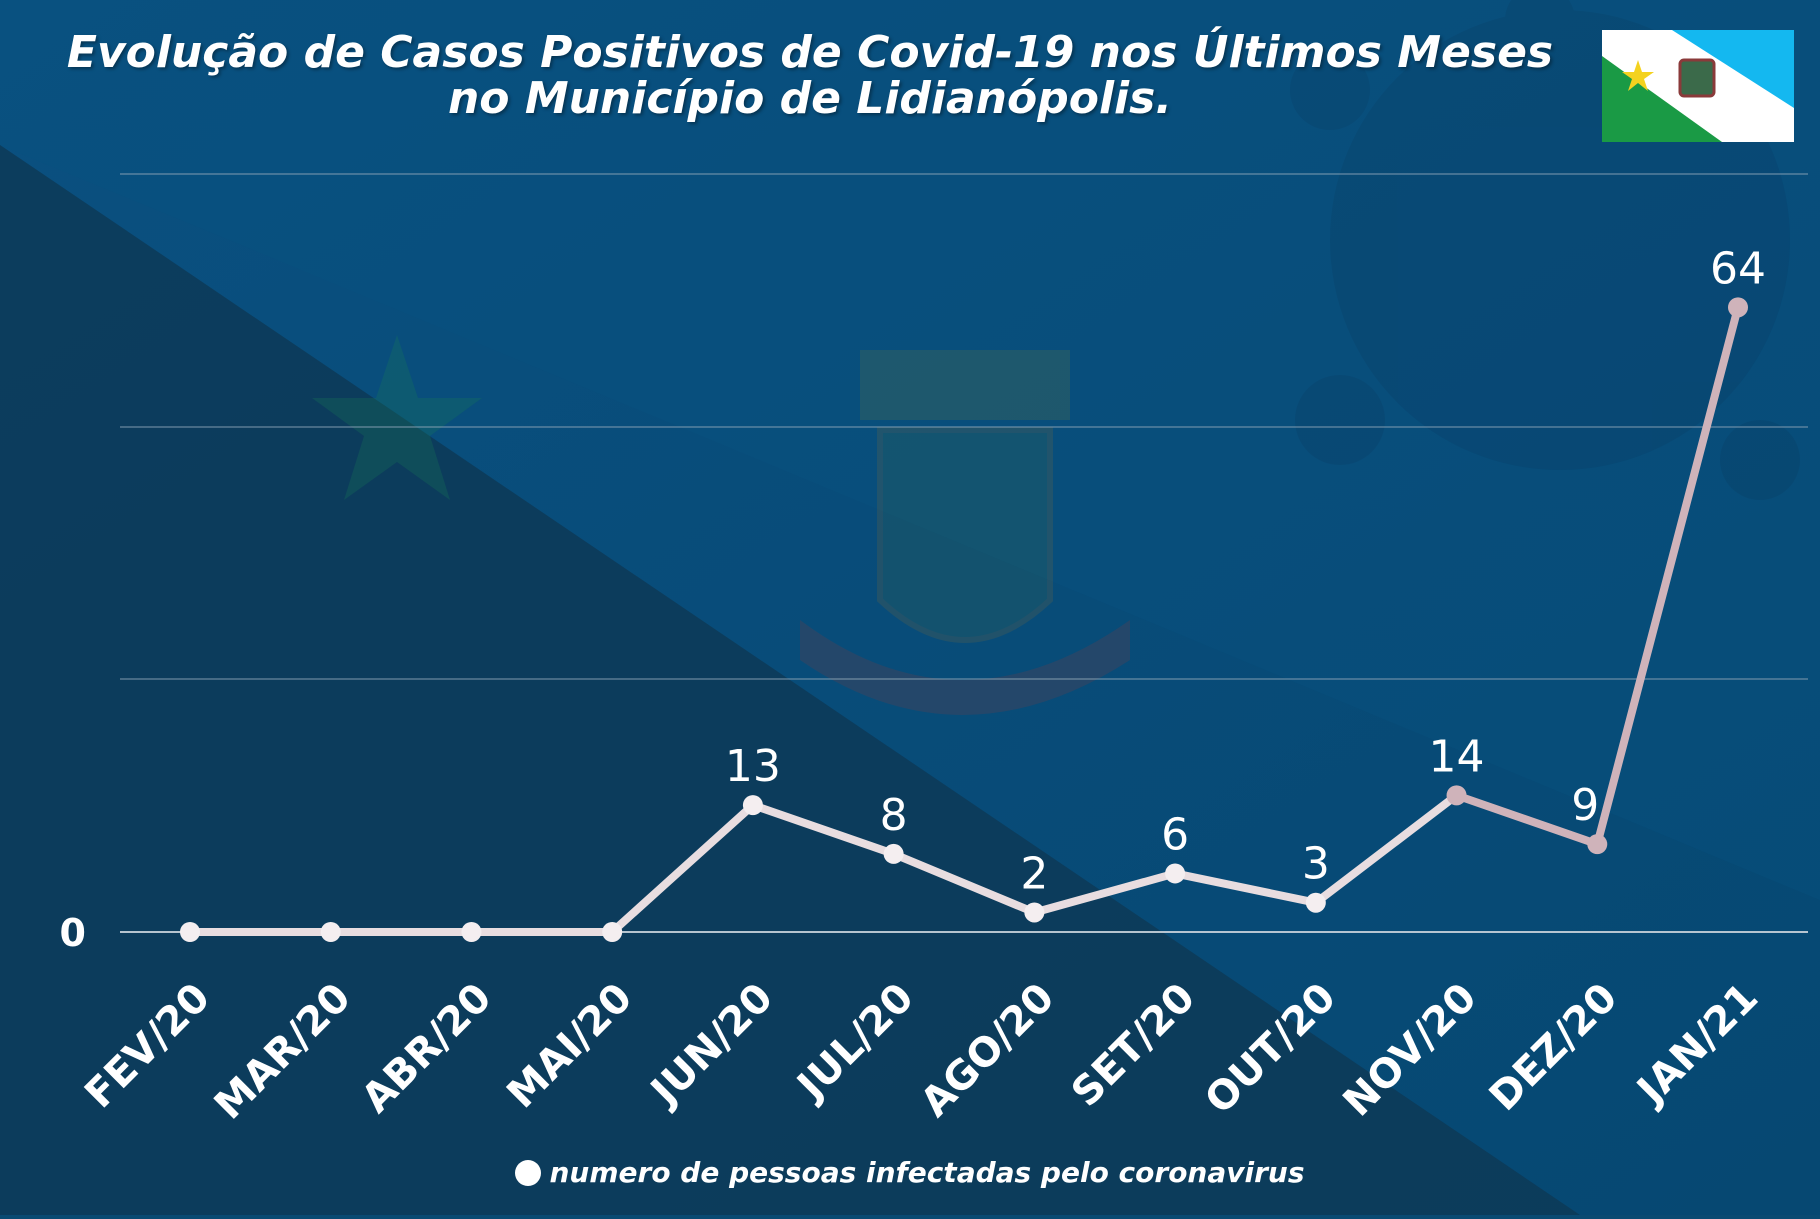 This screenshot has width=1820, height=1219. What do you see at coordinates (397, 417) in the screenshot?
I see `star-icon` at bounding box center [397, 417].